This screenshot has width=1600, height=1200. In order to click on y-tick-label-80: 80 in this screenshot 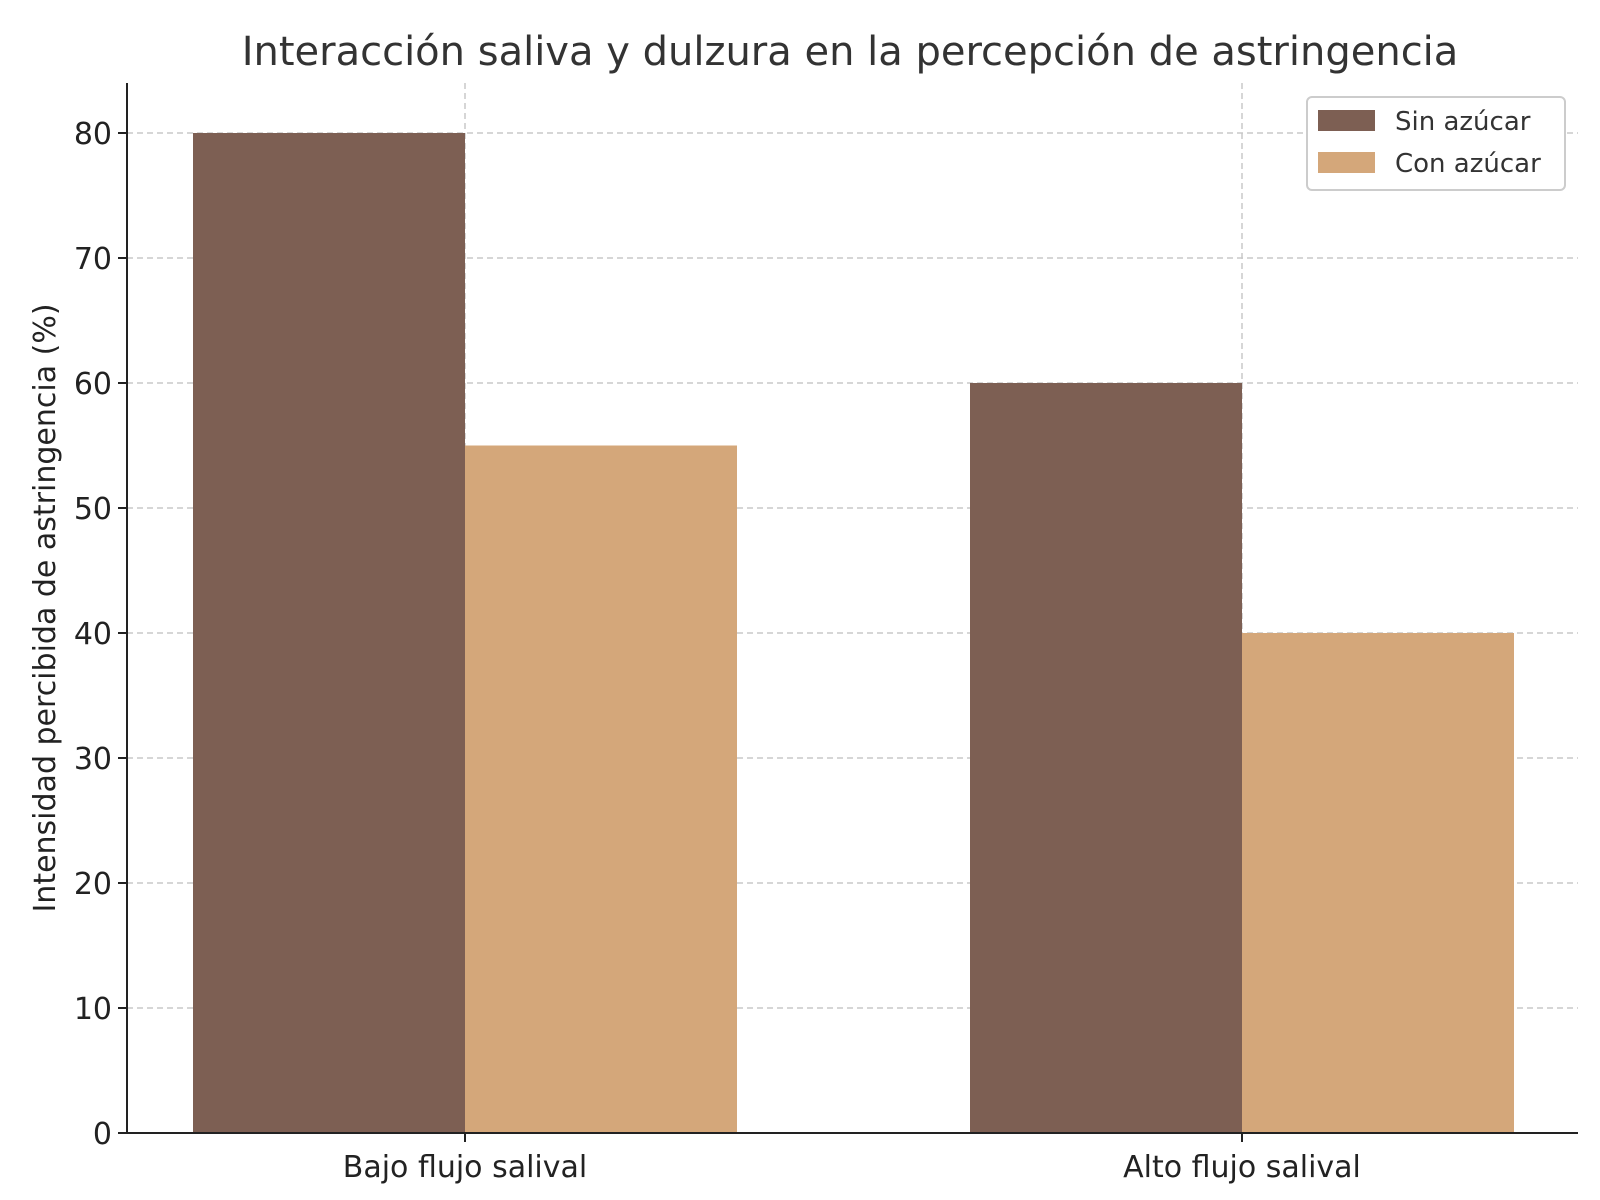, I will do `click(93, 134)`.